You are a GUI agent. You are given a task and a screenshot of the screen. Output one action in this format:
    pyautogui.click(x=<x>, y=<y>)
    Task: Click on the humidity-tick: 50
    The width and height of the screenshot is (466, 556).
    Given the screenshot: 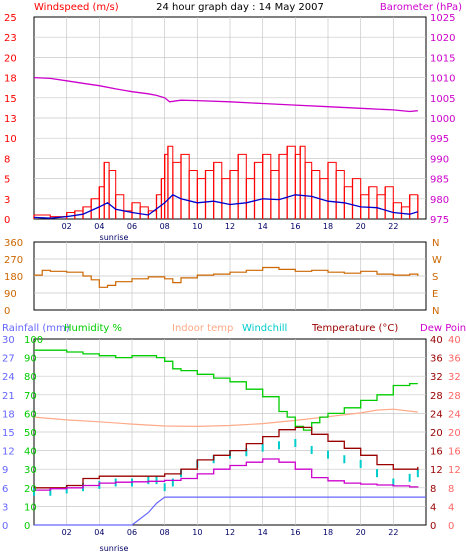 What is the action you would take?
    pyautogui.click(x=30, y=433)
    